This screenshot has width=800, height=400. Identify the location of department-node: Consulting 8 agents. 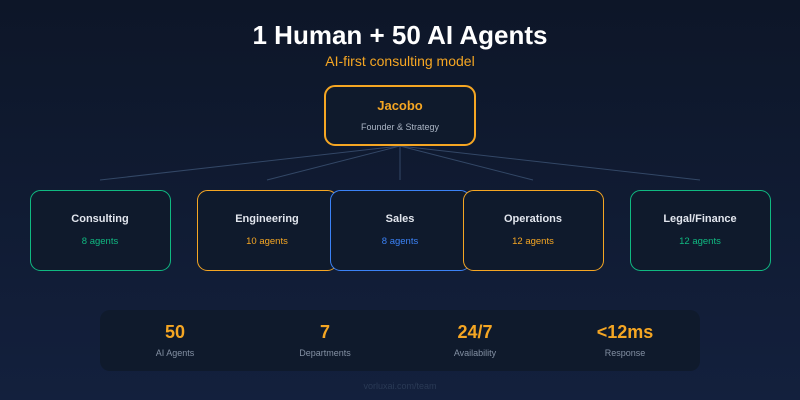
(100, 230).